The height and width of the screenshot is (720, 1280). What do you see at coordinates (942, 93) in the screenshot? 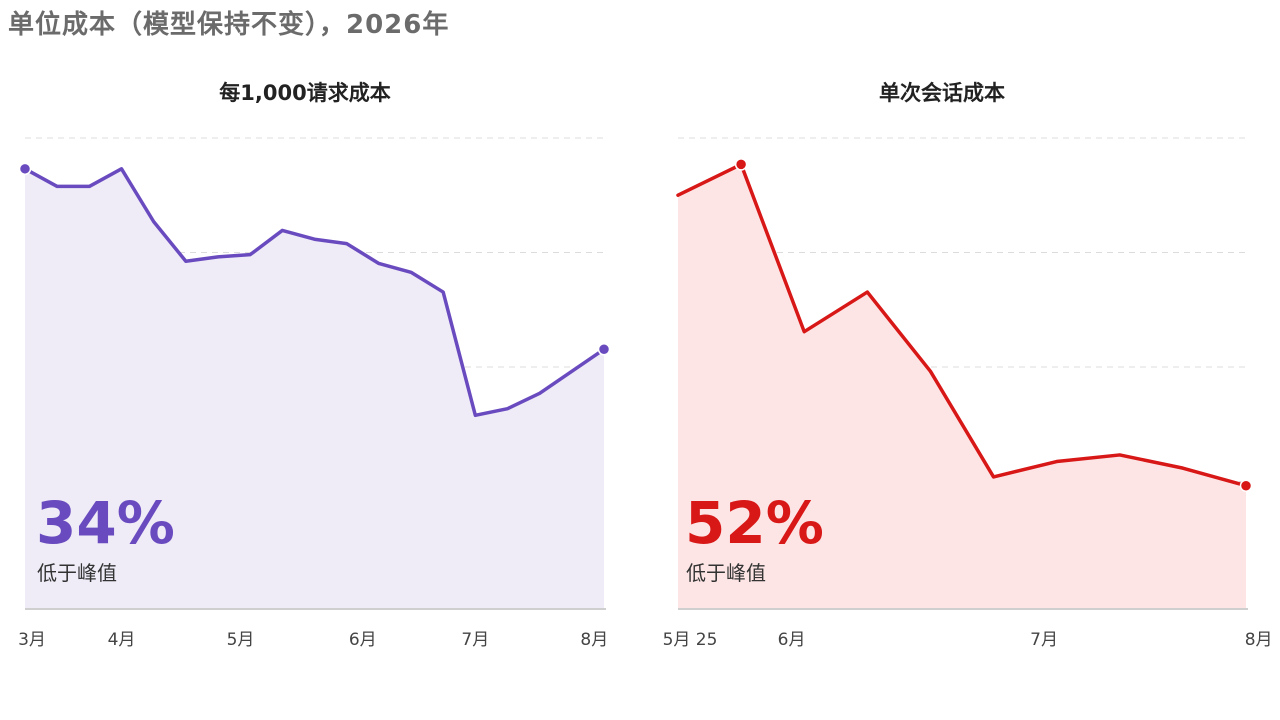
I see `chart-title: 单次会话成本` at bounding box center [942, 93].